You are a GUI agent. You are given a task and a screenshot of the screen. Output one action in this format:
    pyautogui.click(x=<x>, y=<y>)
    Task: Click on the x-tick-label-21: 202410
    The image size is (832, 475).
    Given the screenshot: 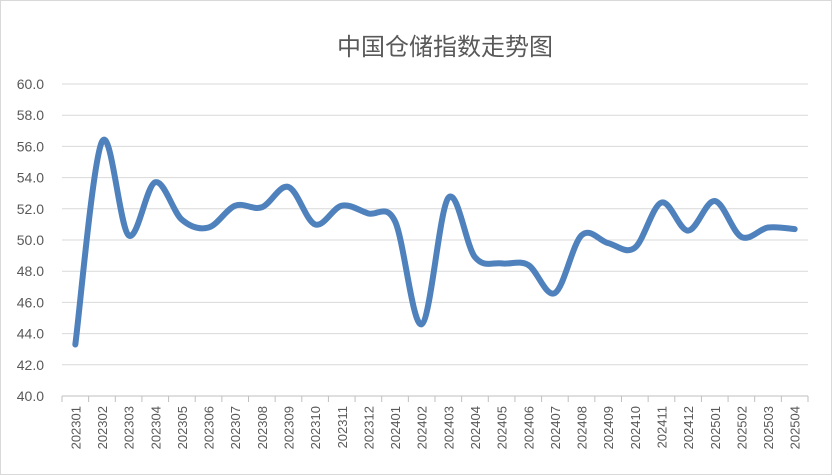 What is the action you would take?
    pyautogui.click(x=635, y=427)
    